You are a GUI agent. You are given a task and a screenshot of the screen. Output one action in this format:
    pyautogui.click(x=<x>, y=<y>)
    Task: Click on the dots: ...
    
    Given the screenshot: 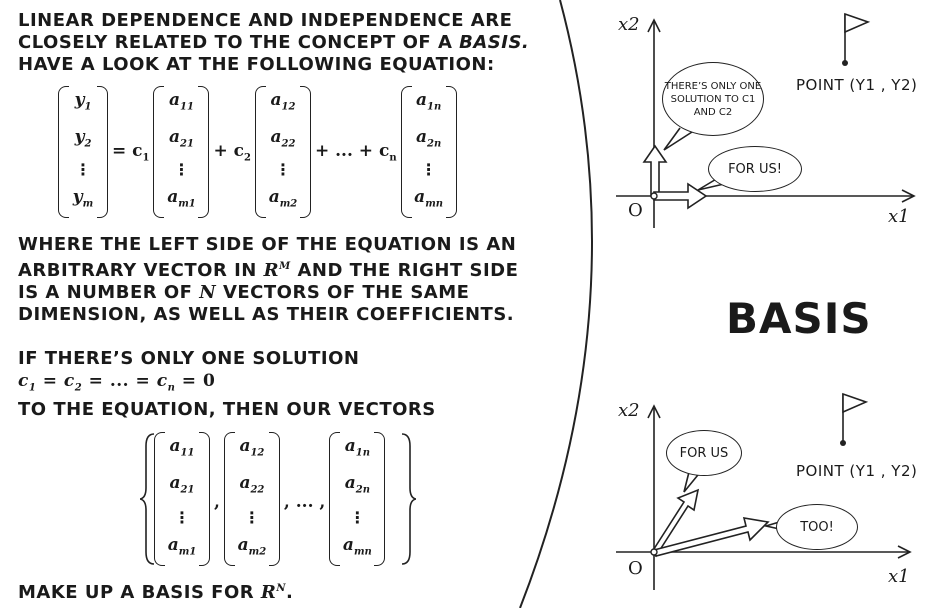 What is the action you would take?
    pyautogui.click(x=119, y=381)
    